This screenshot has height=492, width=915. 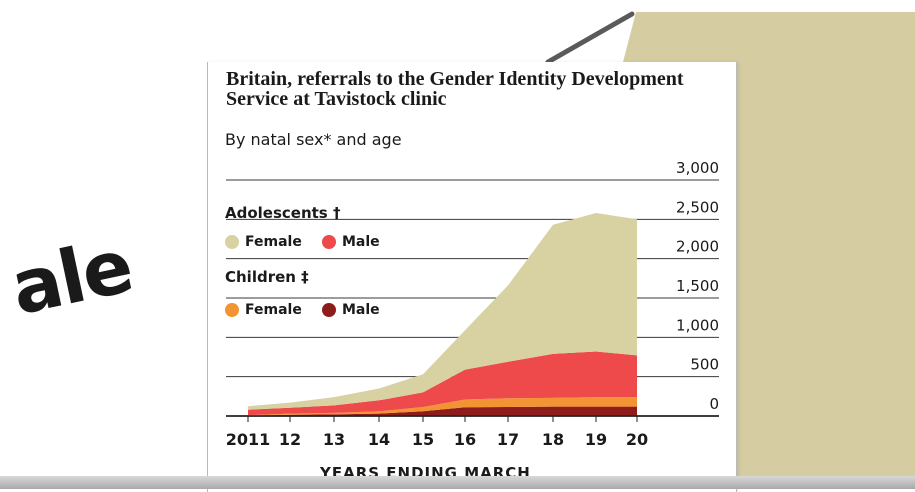 What do you see at coordinates (273, 310) in the screenshot?
I see `legend-label-children-female: Female` at bounding box center [273, 310].